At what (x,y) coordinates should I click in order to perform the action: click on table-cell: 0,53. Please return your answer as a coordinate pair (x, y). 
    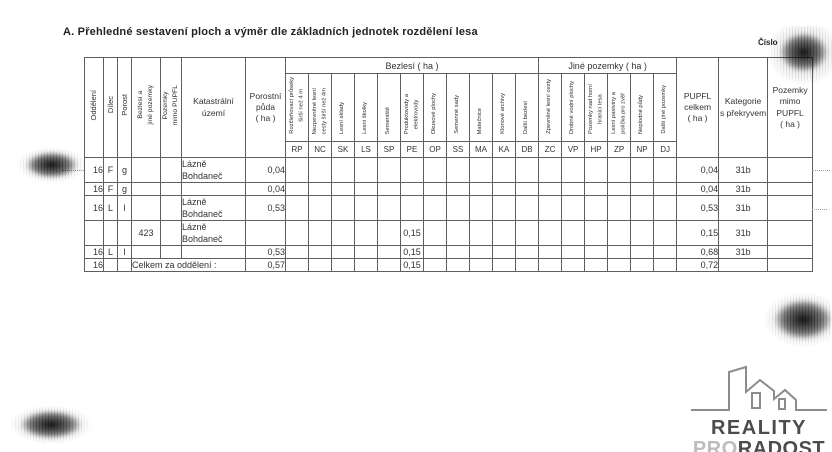
    Looking at the image, I should click on (265, 252).